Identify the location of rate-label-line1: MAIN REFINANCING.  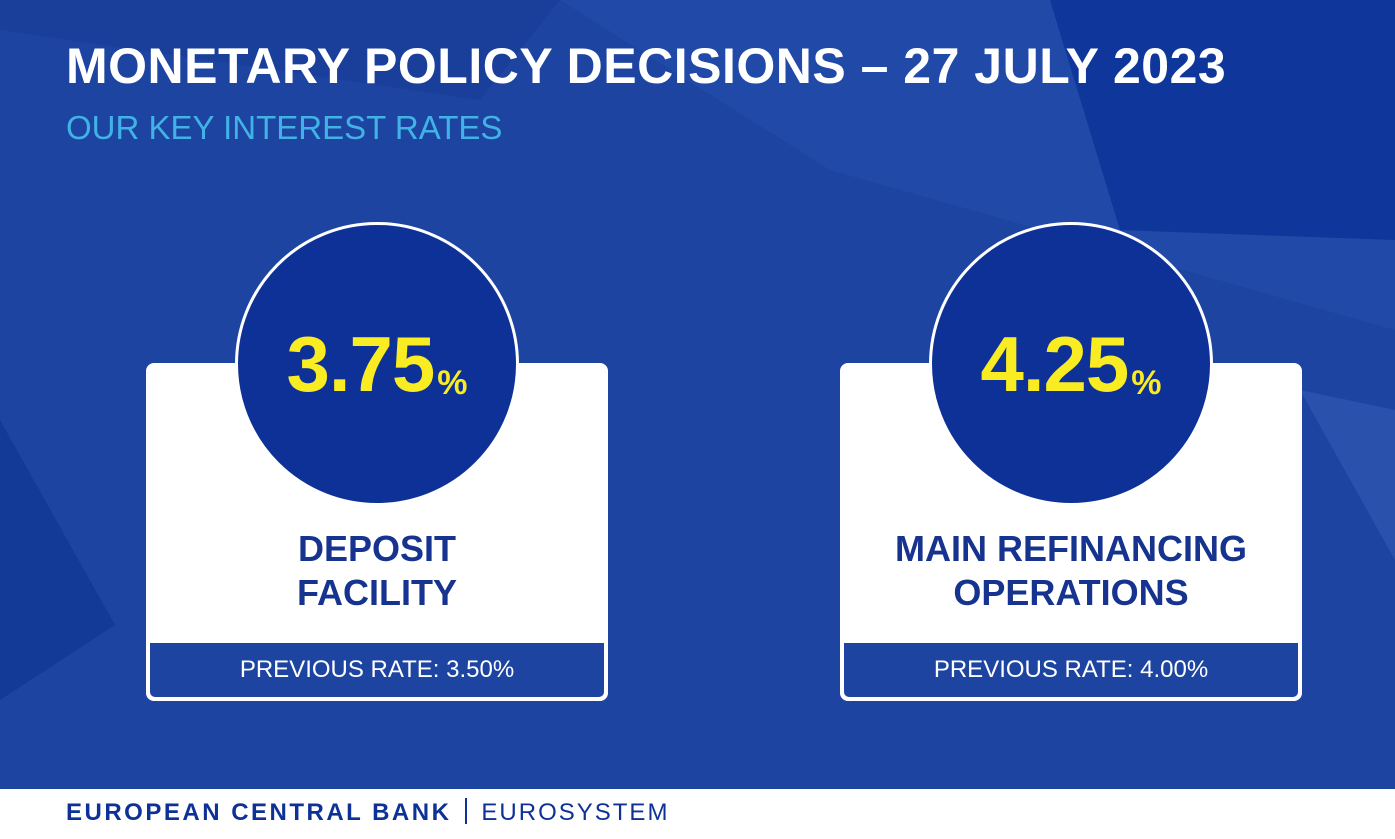
(1071, 548).